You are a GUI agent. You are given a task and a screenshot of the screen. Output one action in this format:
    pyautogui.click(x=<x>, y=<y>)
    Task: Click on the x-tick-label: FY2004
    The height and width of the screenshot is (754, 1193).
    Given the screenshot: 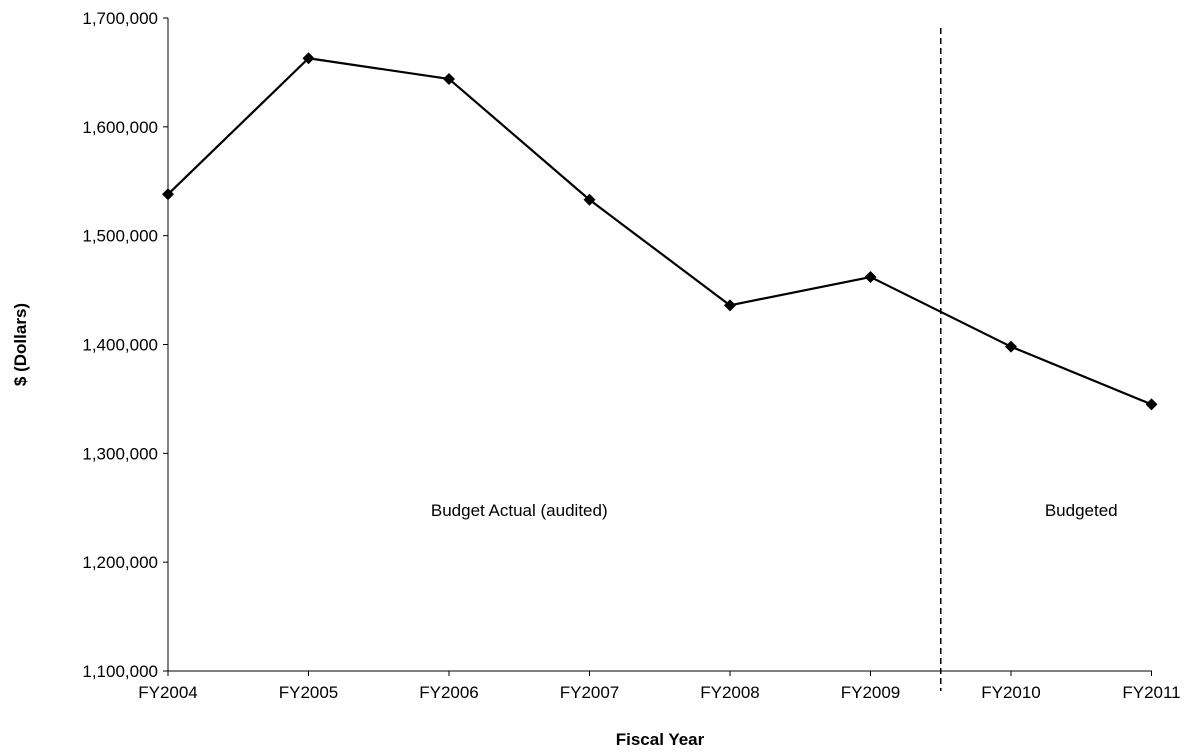 What is the action you would take?
    pyautogui.click(x=168, y=692)
    